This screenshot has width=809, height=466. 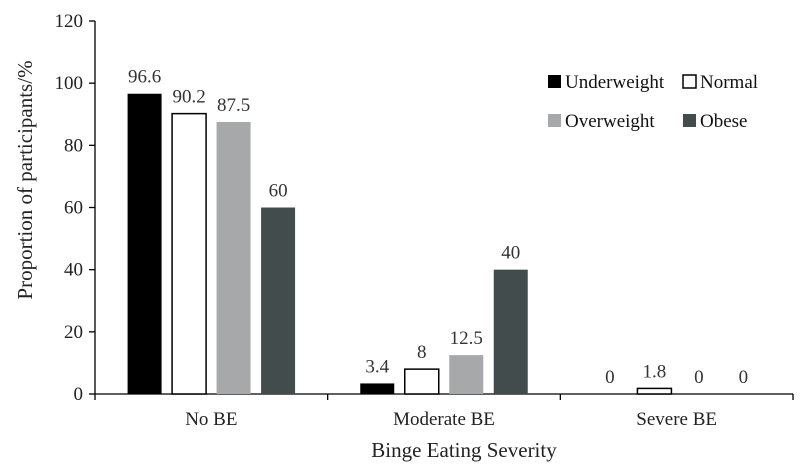 What do you see at coordinates (610, 121) in the screenshot?
I see `legend-label-overweight: Overweight` at bounding box center [610, 121].